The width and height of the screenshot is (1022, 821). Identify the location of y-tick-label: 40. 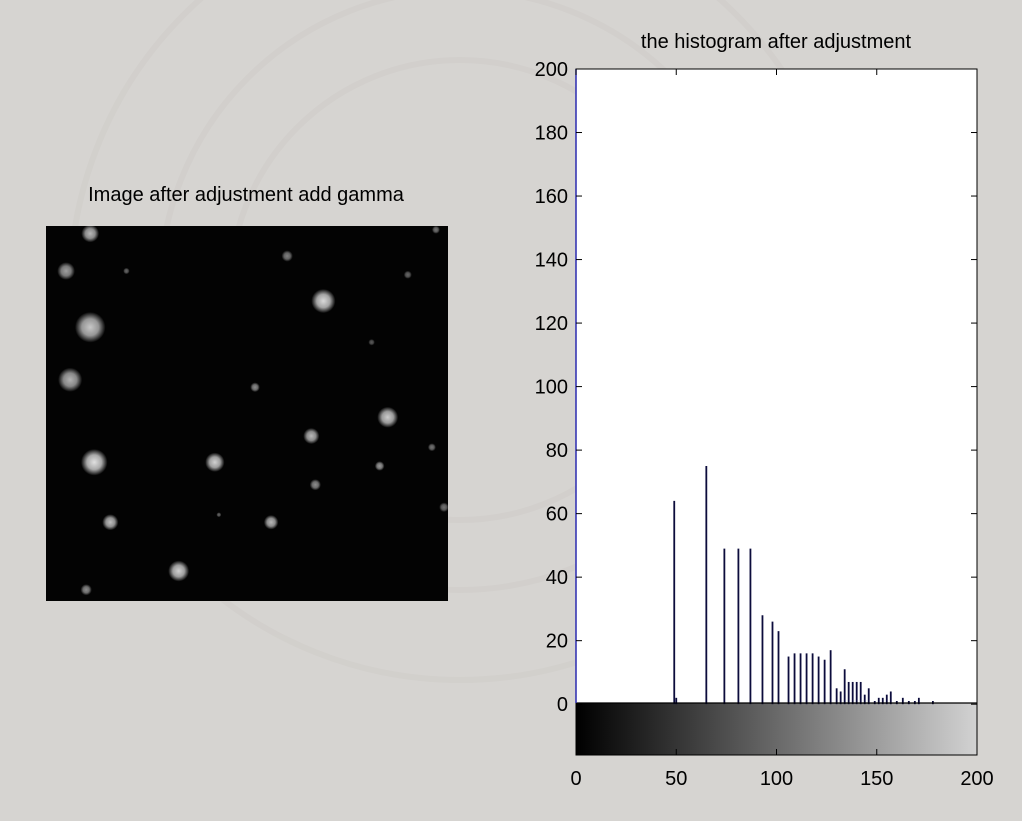
(557, 578).